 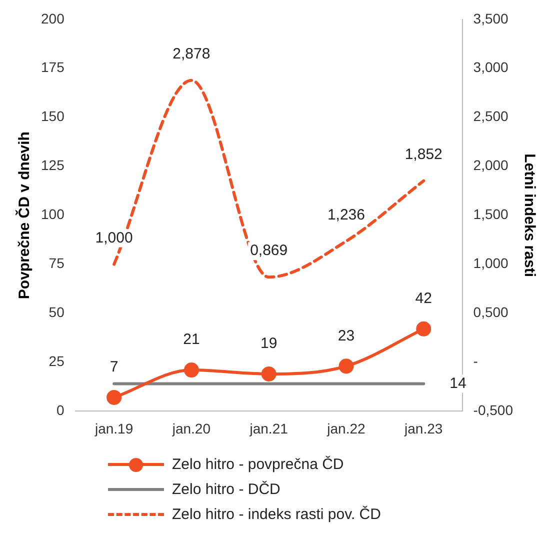 I want to click on data-label: 0,869, so click(x=269, y=251).